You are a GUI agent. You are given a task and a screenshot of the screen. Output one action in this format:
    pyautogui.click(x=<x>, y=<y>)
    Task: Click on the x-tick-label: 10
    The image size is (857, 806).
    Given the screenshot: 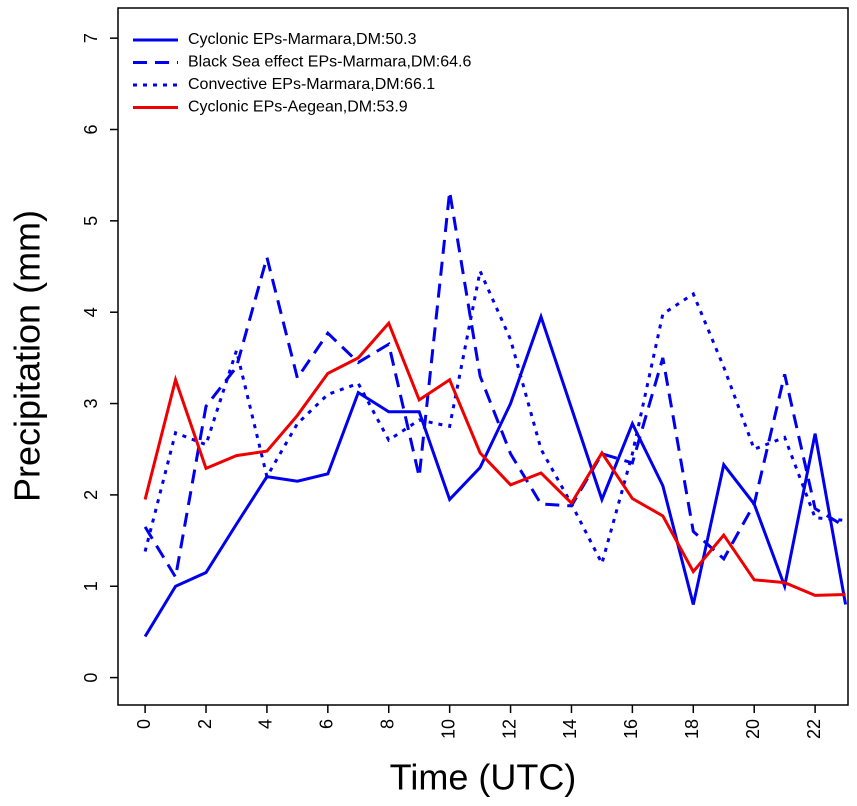 What is the action you would take?
    pyautogui.click(x=448, y=729)
    